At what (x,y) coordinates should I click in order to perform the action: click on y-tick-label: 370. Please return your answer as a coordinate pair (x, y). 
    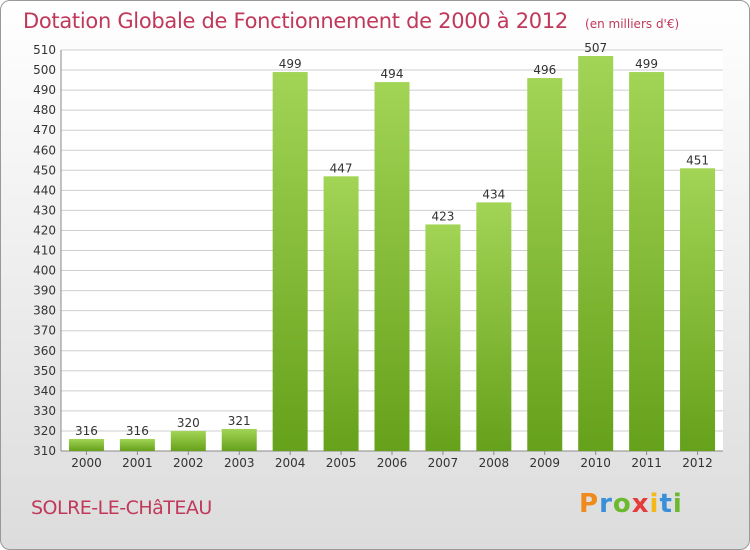
    Looking at the image, I should click on (44, 331).